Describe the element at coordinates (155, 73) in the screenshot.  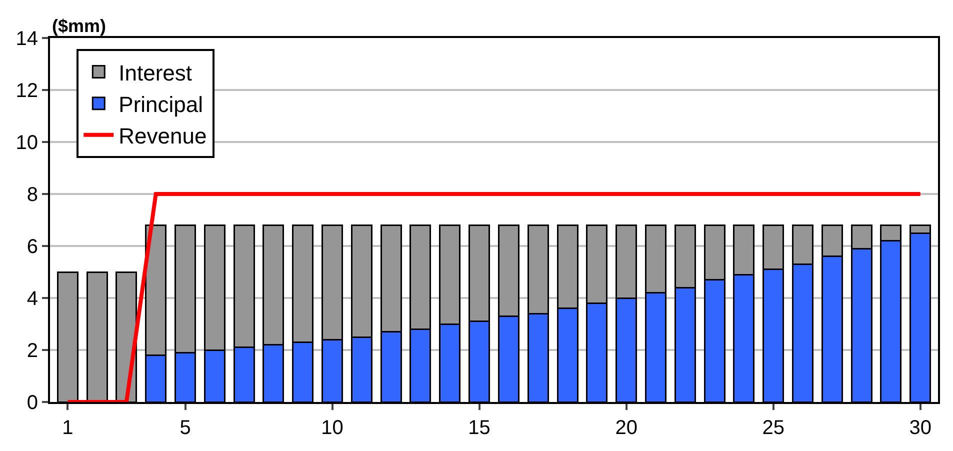
I see `legend-label: Interest` at that location.